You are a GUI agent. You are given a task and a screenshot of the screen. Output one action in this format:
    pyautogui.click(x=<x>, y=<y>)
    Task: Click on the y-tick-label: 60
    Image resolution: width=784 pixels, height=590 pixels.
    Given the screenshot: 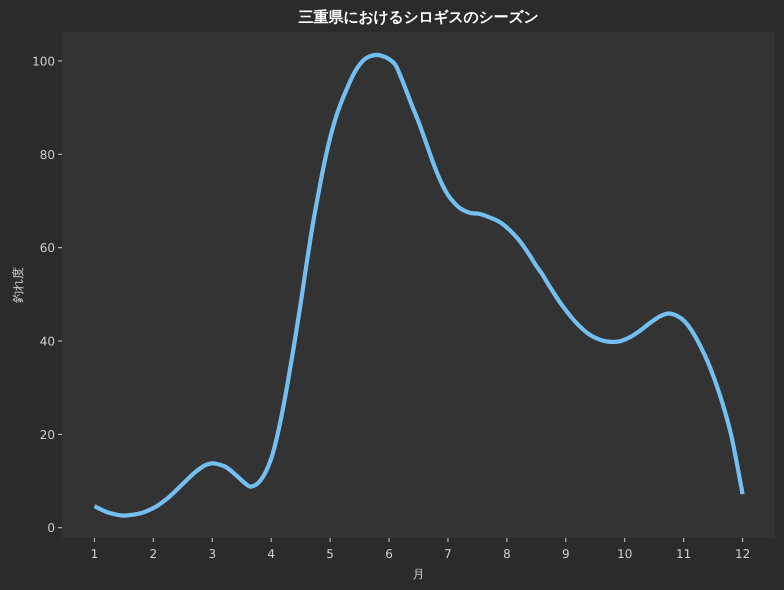 What is the action you would take?
    pyautogui.click(x=47, y=248)
    